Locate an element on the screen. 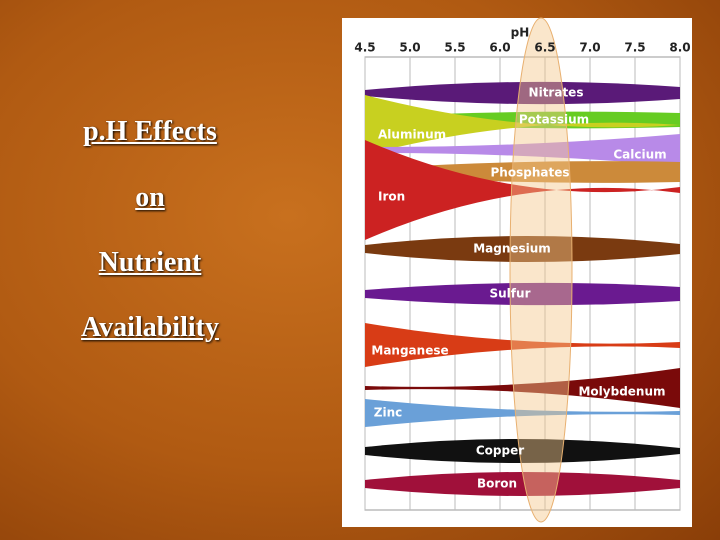  title-line: on is located at coordinates (150, 197).